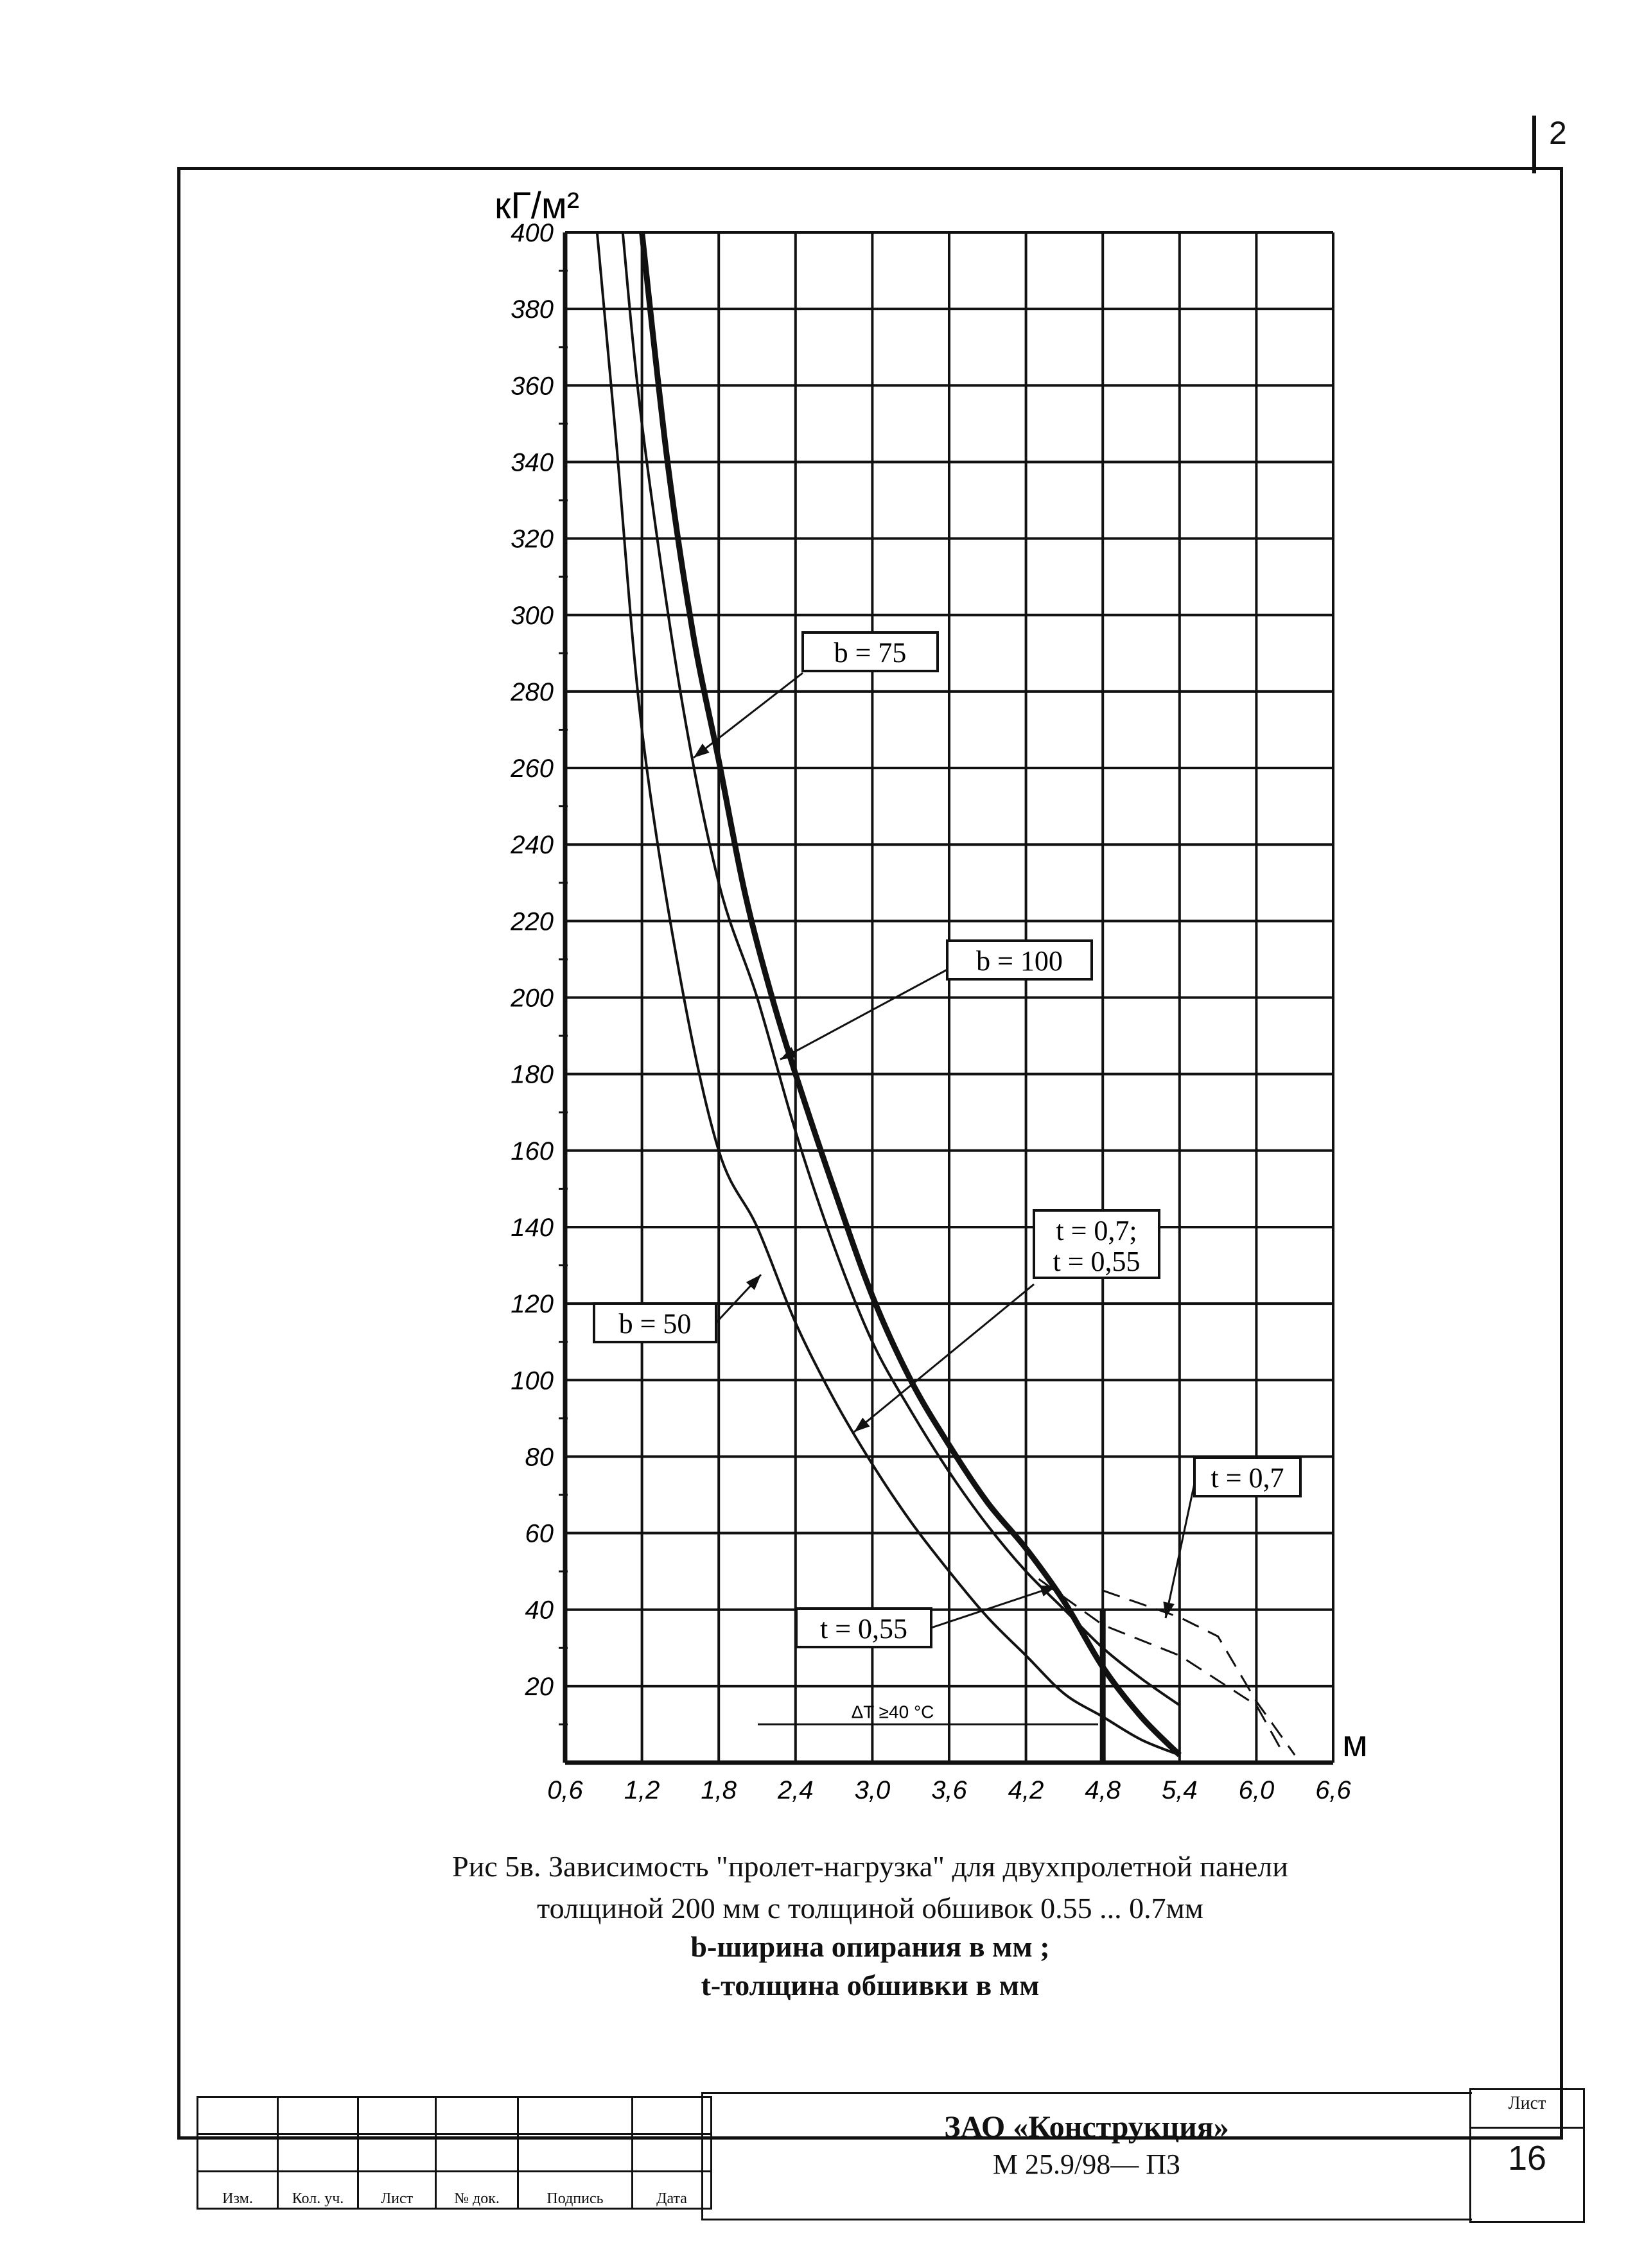  I want to click on revision-table: Изм. Кол. уч. Лист № док. Подпись Дата, so click(455, 2153).